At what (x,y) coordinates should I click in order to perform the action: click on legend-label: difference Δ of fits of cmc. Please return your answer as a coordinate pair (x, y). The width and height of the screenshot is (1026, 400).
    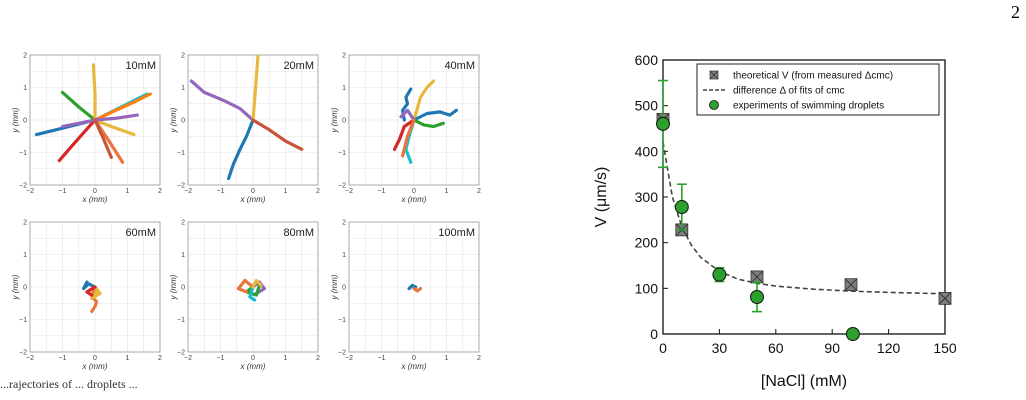
    Looking at the image, I should click on (789, 91).